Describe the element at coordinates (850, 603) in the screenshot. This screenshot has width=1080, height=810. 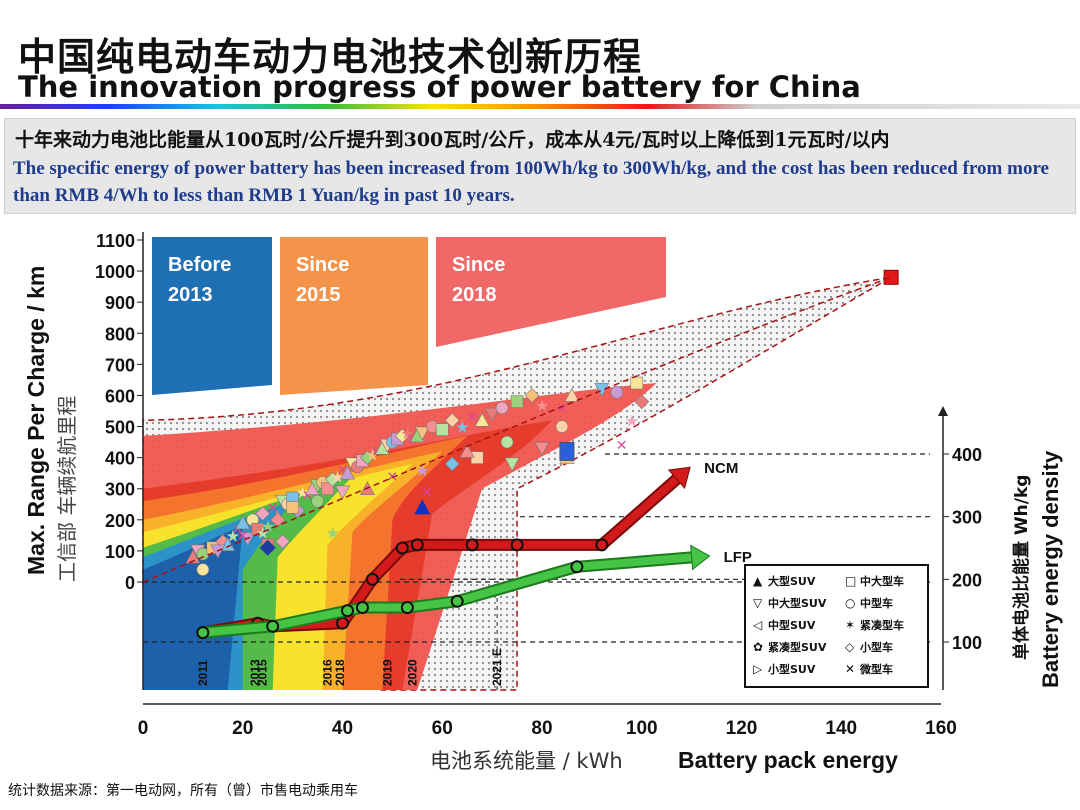
I see `legend-symbol: ○` at that location.